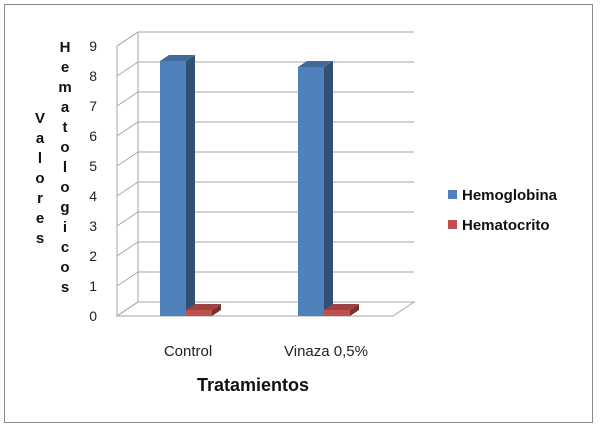  I want to click on y-title-char: m, so click(64, 87).